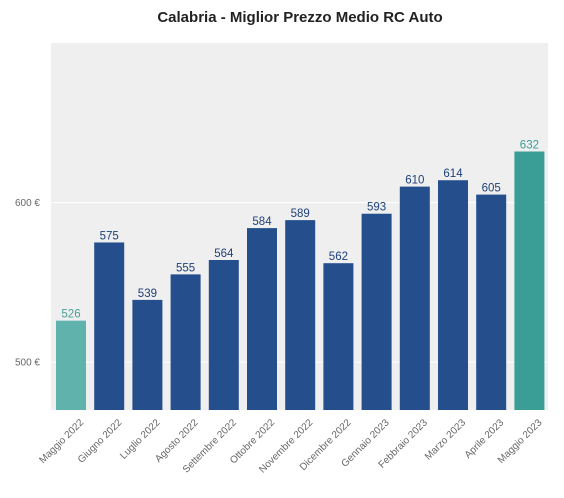 The width and height of the screenshot is (564, 498). What do you see at coordinates (27, 203) in the screenshot?
I see `y-tick-label: 600 €` at bounding box center [27, 203].